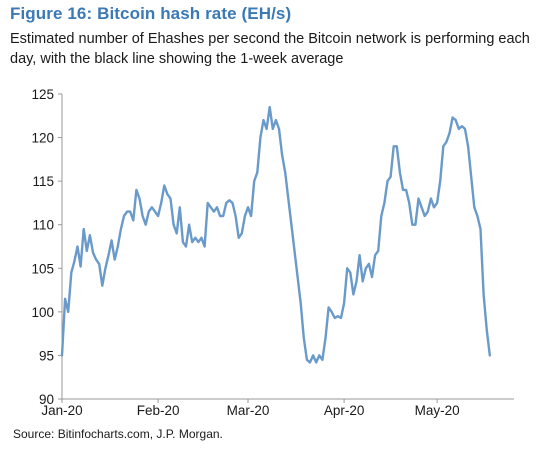 The height and width of the screenshot is (454, 550). I want to click on x-axis-ticks: Jan-20 Feb-20 Mar-20 Apr-20 May-20, so click(250, 408).